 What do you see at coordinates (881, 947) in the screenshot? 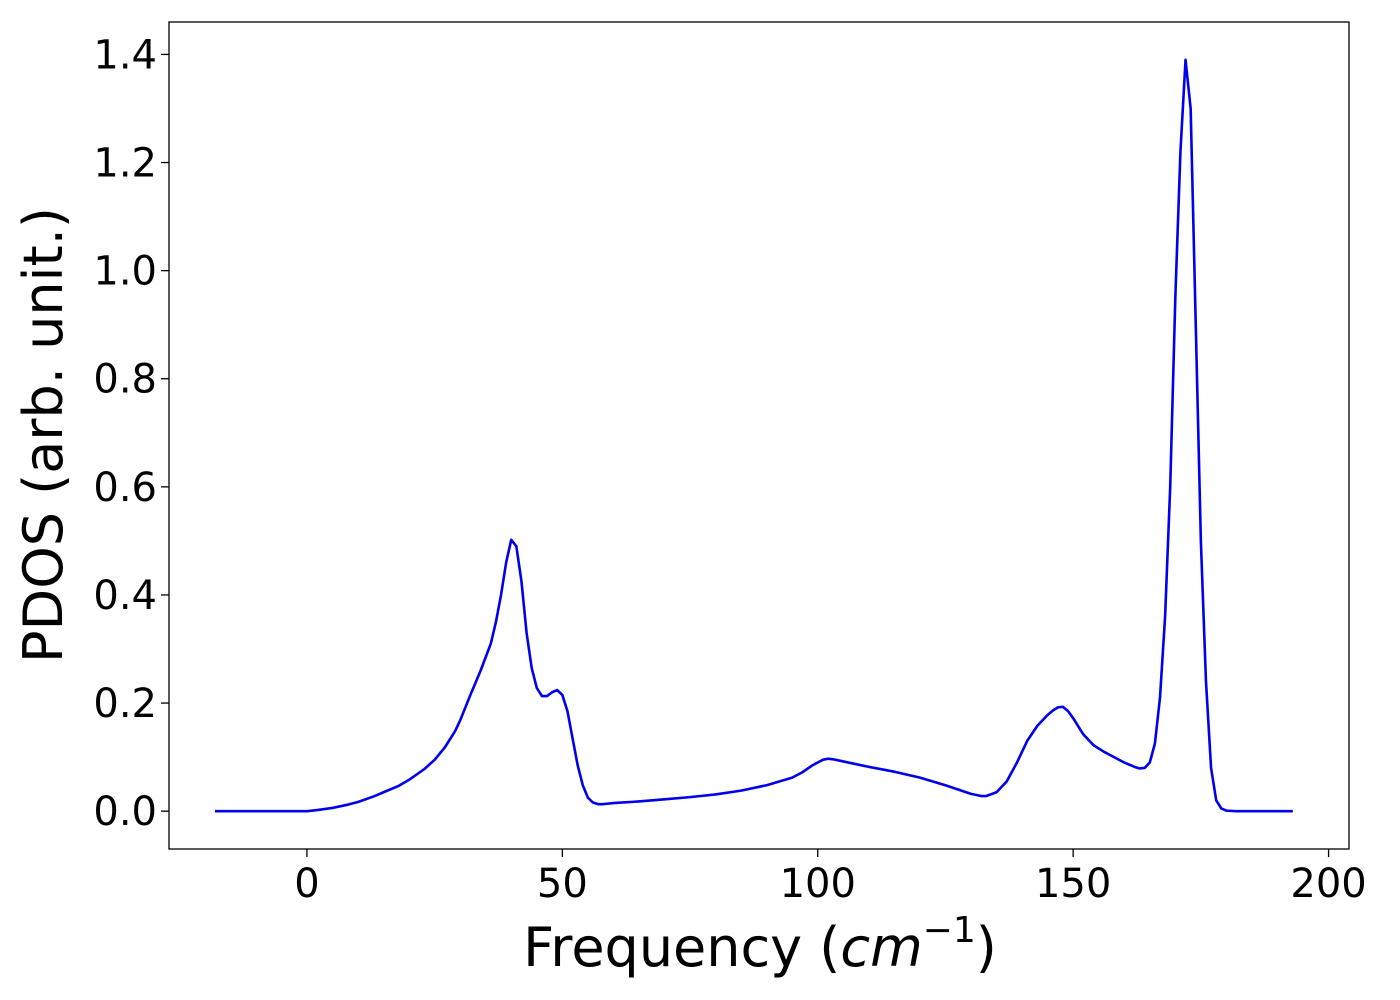
I see `x-axis-label-unit: cm` at bounding box center [881, 947].